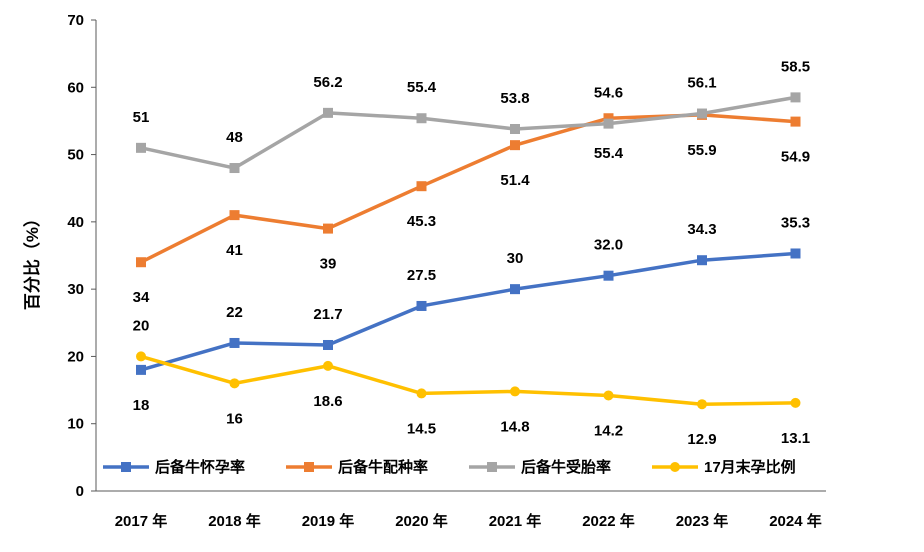  Describe the element at coordinates (328, 521) in the screenshot. I see `x-tick-label: 2019 年` at that location.